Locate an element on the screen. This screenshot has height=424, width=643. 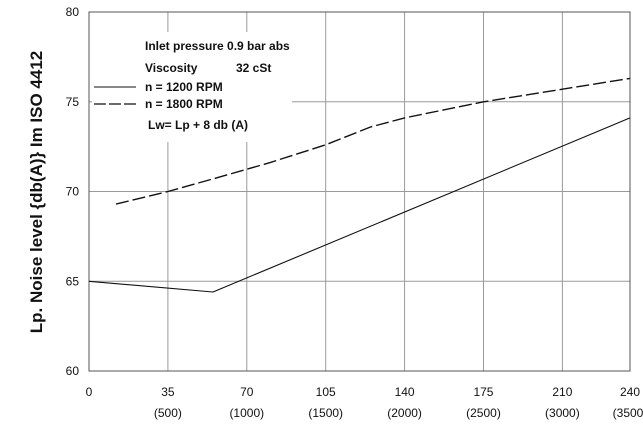
x-tick-sublabel: (3000) is located at coordinates (562, 413).